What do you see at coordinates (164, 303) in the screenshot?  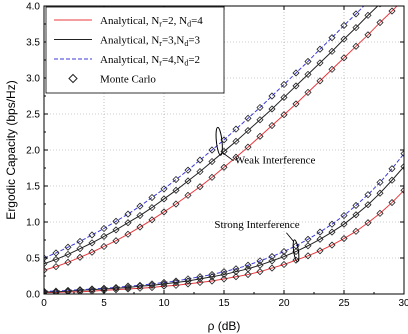 I see `x-tick-label: 10` at bounding box center [164, 303].